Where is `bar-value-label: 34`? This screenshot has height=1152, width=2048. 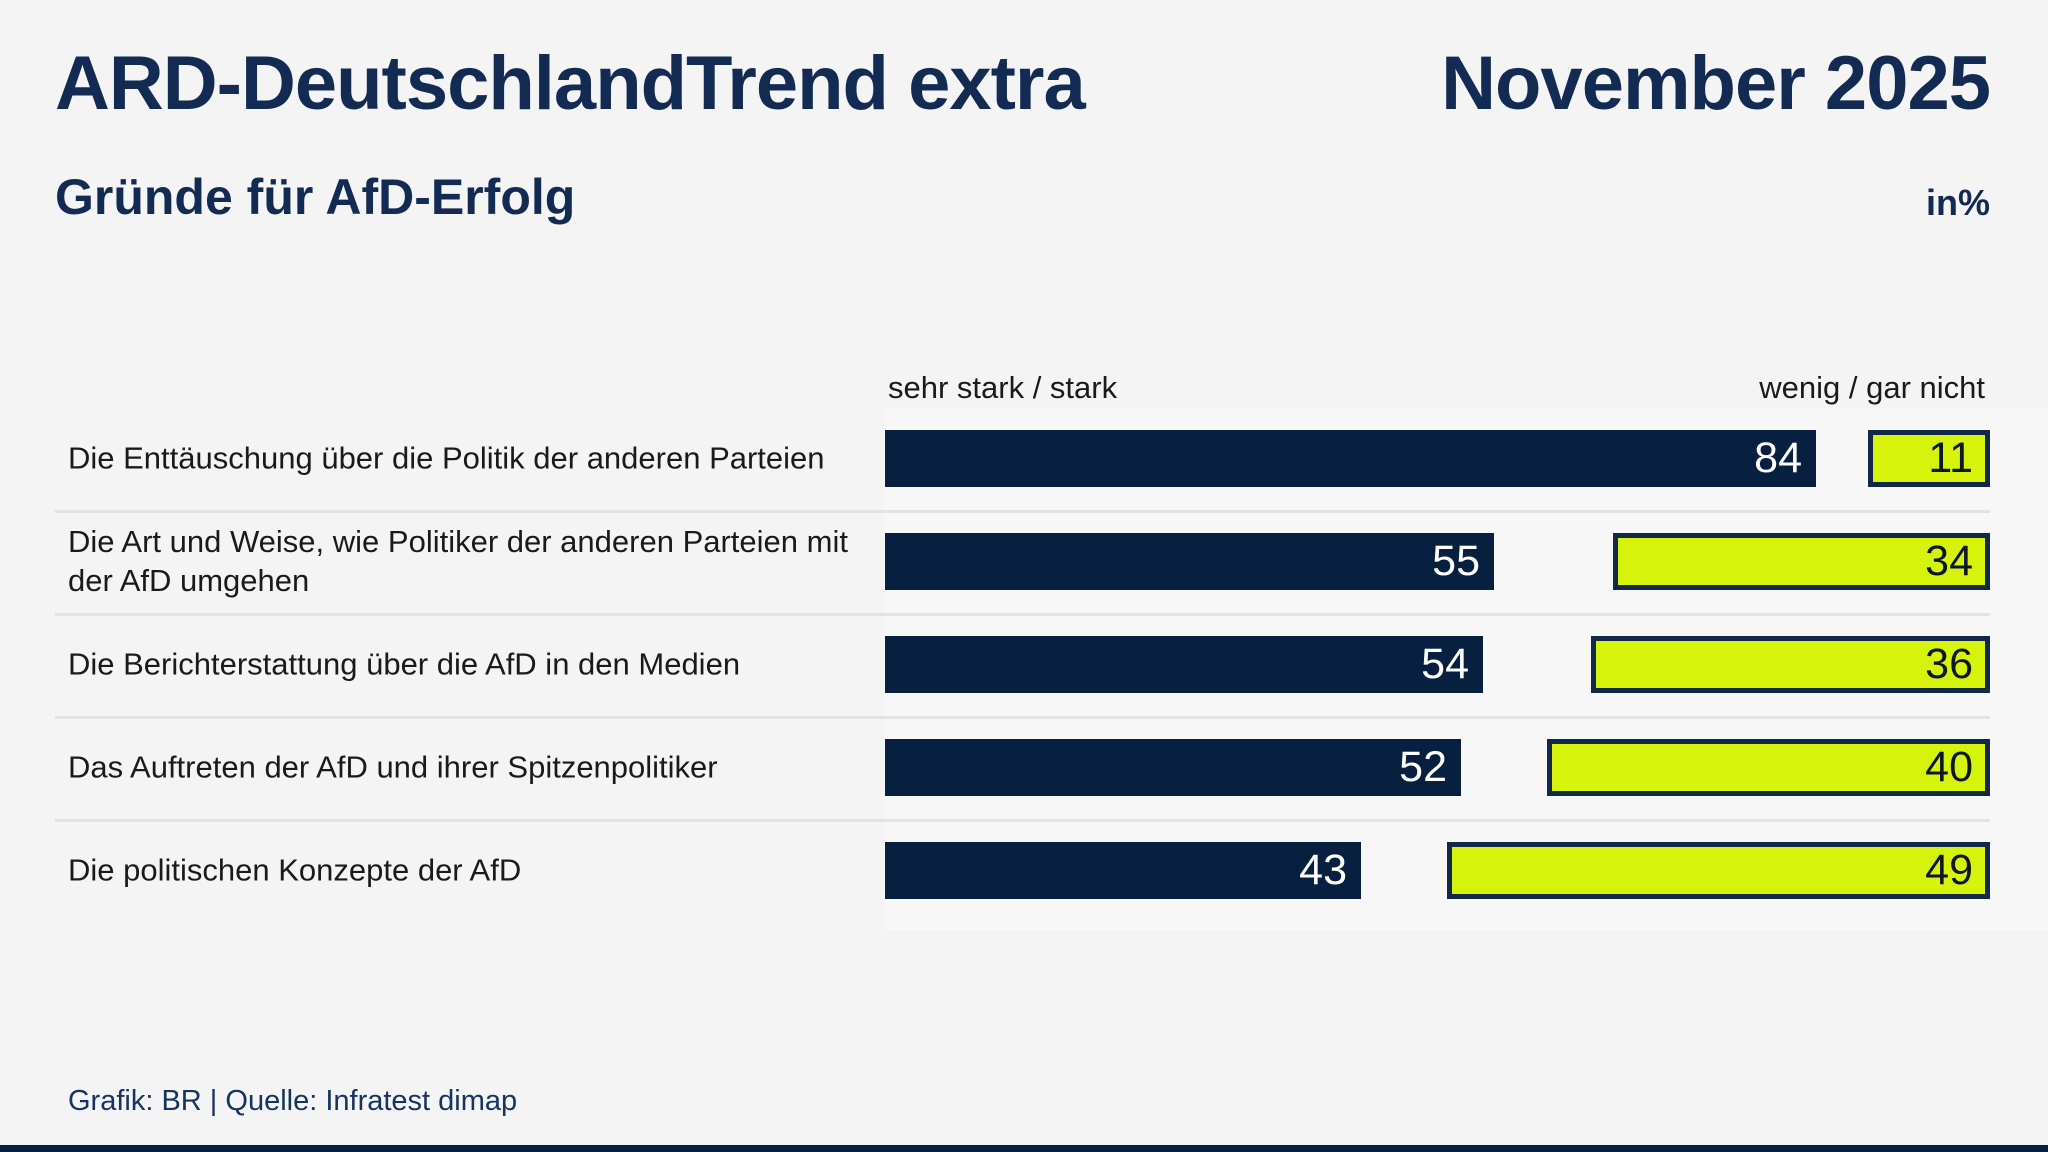
bar-value-label: 34 is located at coordinates (1949, 561).